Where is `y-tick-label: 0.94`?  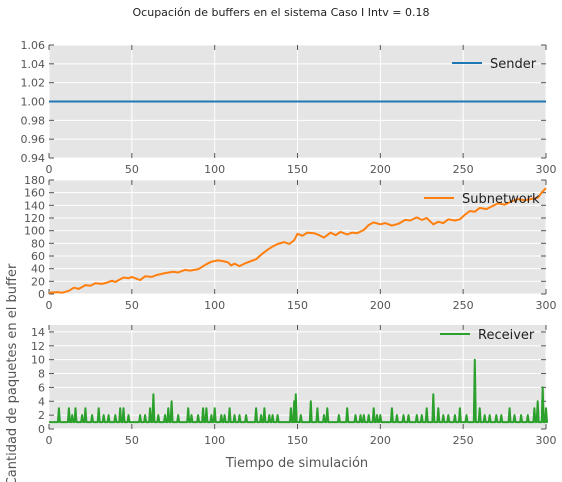 y-tick-label: 0.94 is located at coordinates (33, 158).